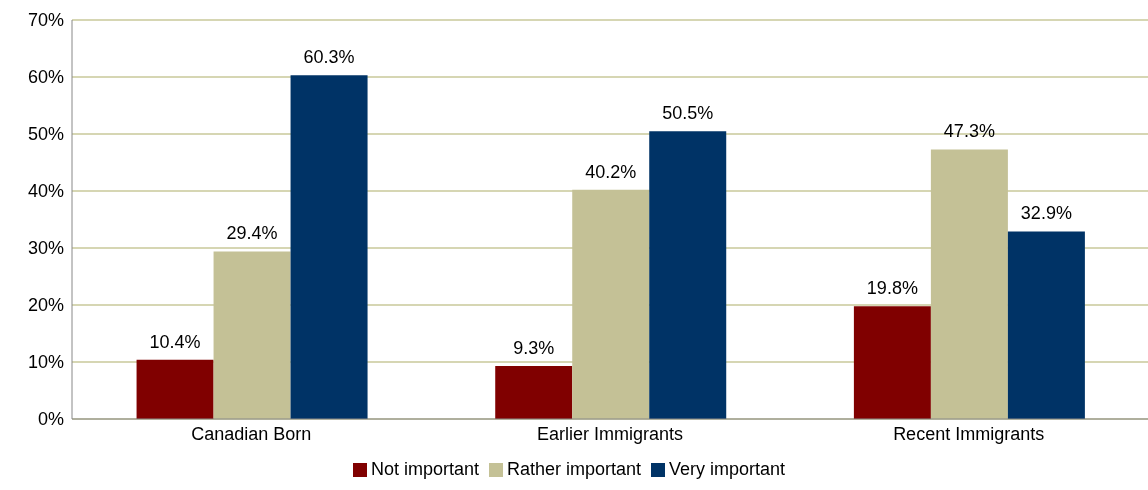 This screenshot has height=490, width=1148. Describe the element at coordinates (892, 288) in the screenshot. I see `data-label: 19.8%` at that location.